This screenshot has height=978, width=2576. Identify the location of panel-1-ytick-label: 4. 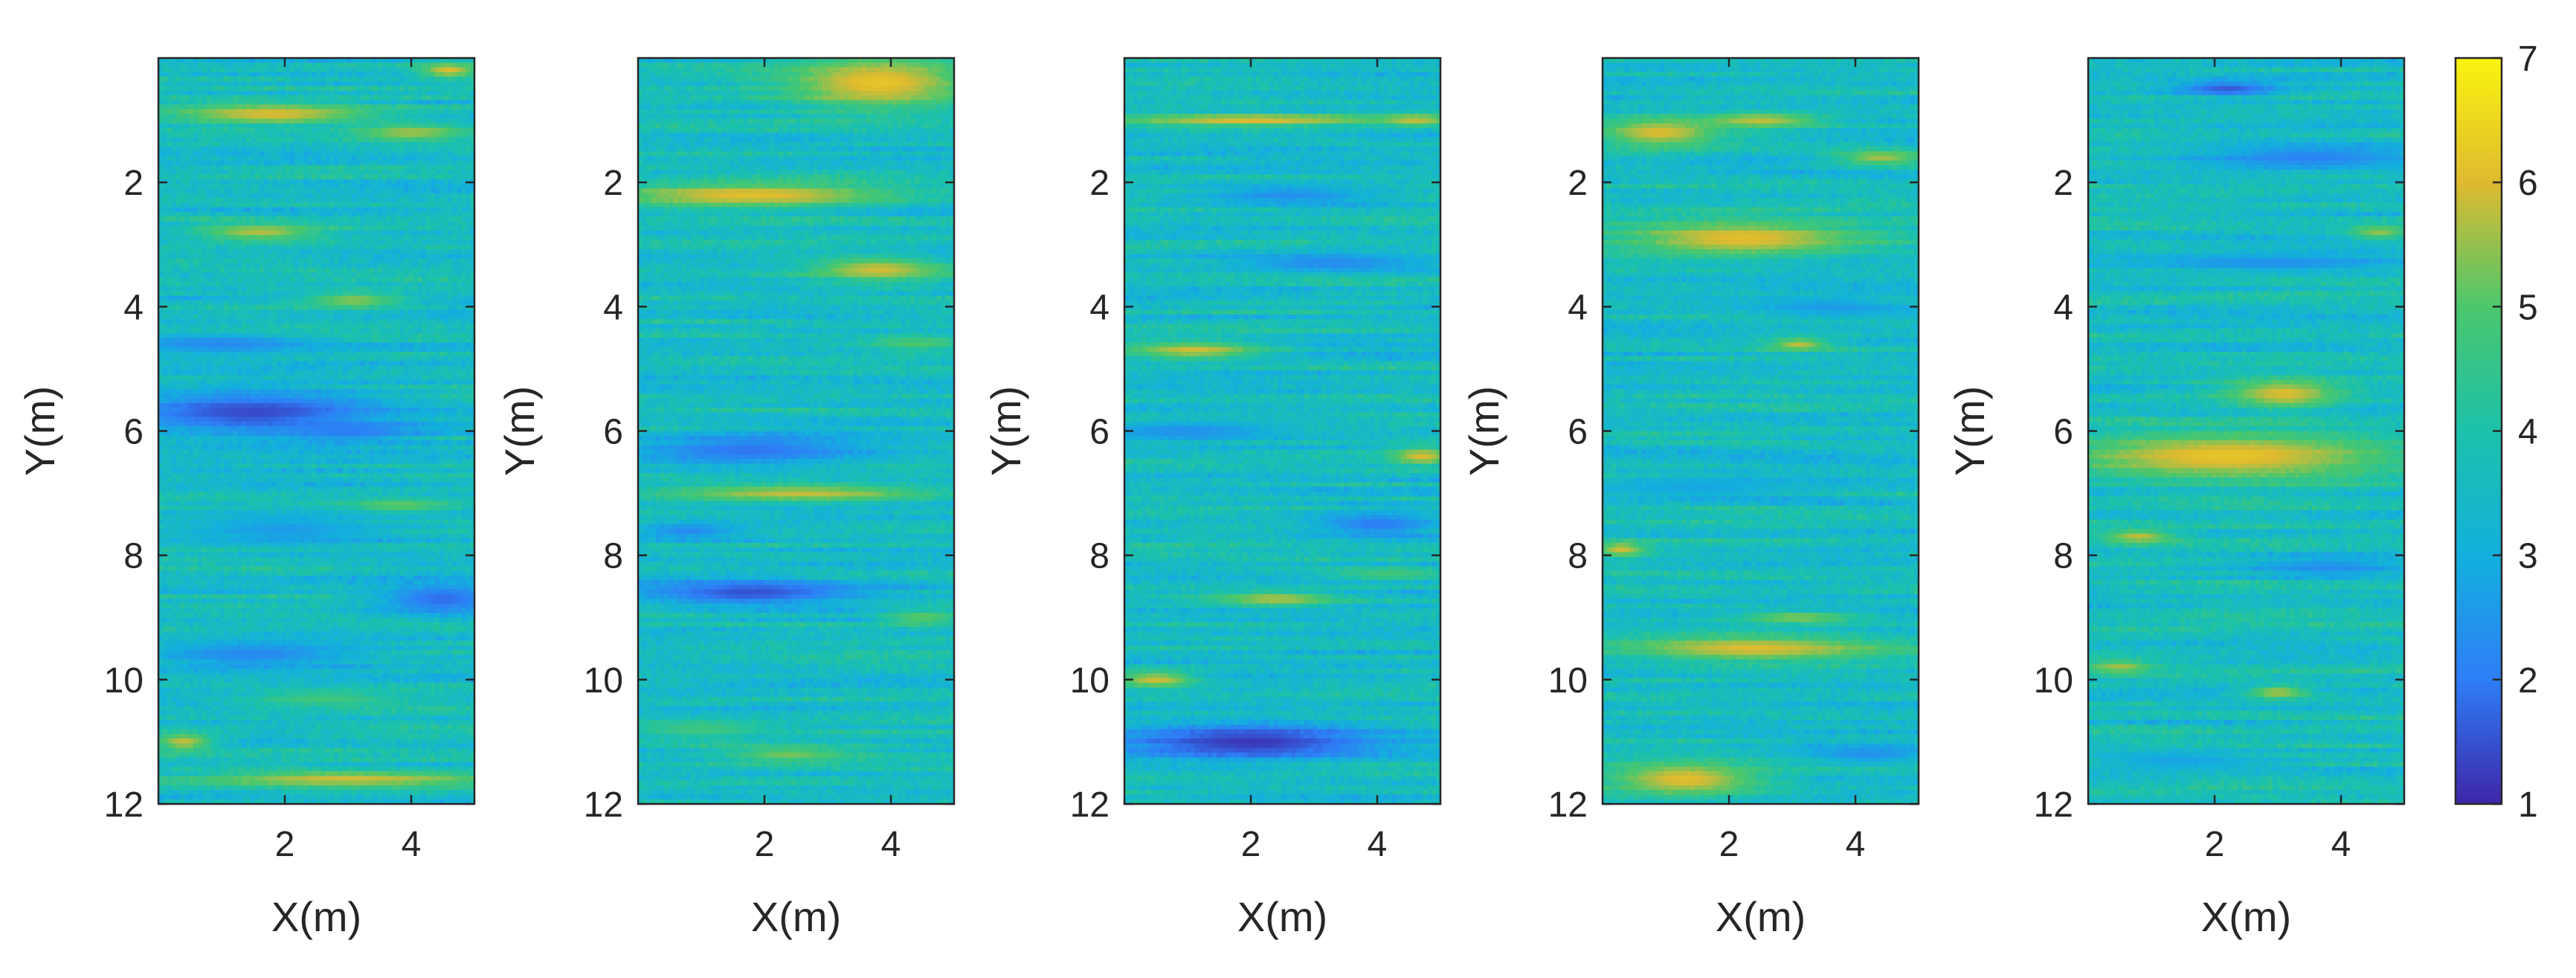
(133, 307).